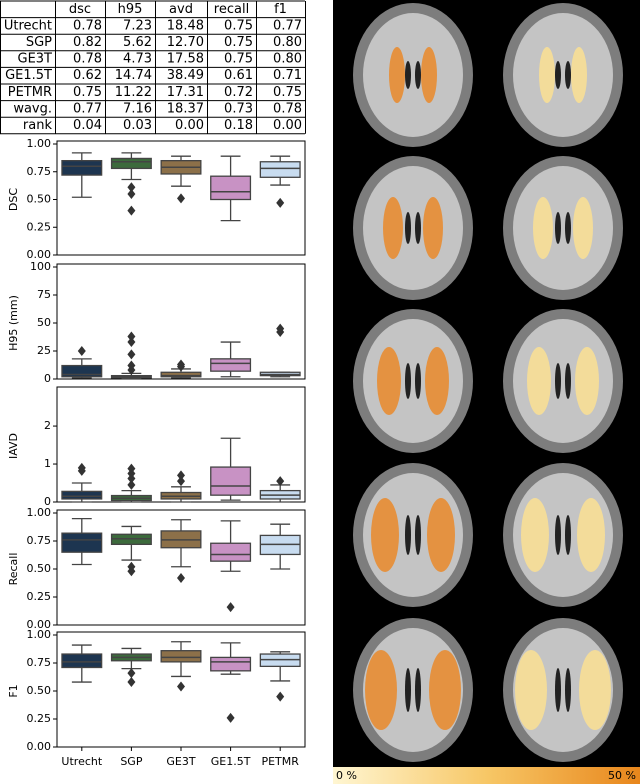  Describe the element at coordinates (130, 9) in the screenshot. I see `table-header: h95` at that location.